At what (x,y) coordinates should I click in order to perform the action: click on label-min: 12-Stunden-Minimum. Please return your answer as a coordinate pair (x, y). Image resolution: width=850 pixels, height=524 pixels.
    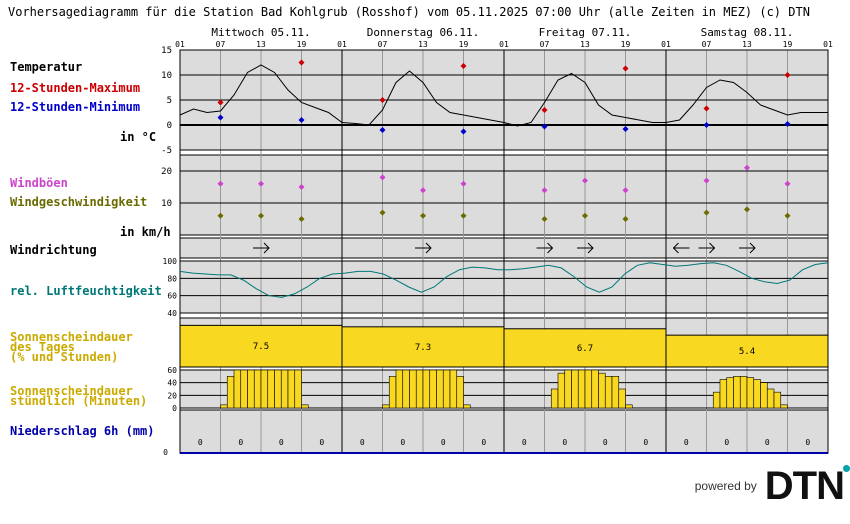
    Looking at the image, I should click on (75, 107).